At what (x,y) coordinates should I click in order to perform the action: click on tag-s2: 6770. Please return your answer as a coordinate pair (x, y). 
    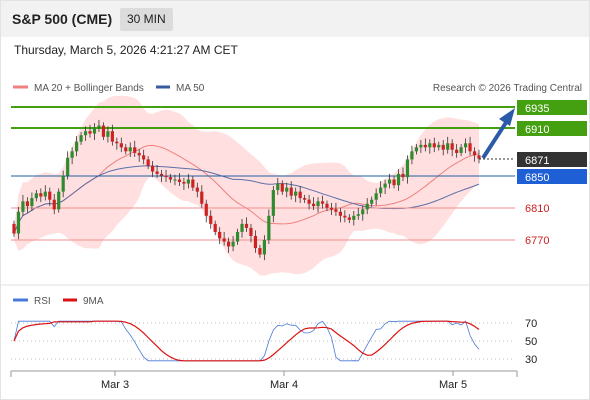
    Looking at the image, I should click on (537, 241).